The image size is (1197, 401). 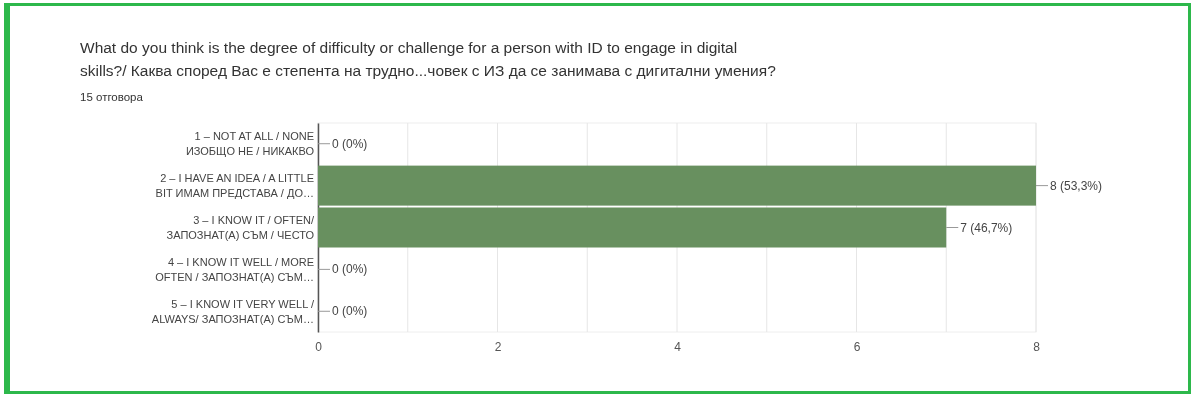 I want to click on x-tick-label: 0, so click(x=319, y=346).